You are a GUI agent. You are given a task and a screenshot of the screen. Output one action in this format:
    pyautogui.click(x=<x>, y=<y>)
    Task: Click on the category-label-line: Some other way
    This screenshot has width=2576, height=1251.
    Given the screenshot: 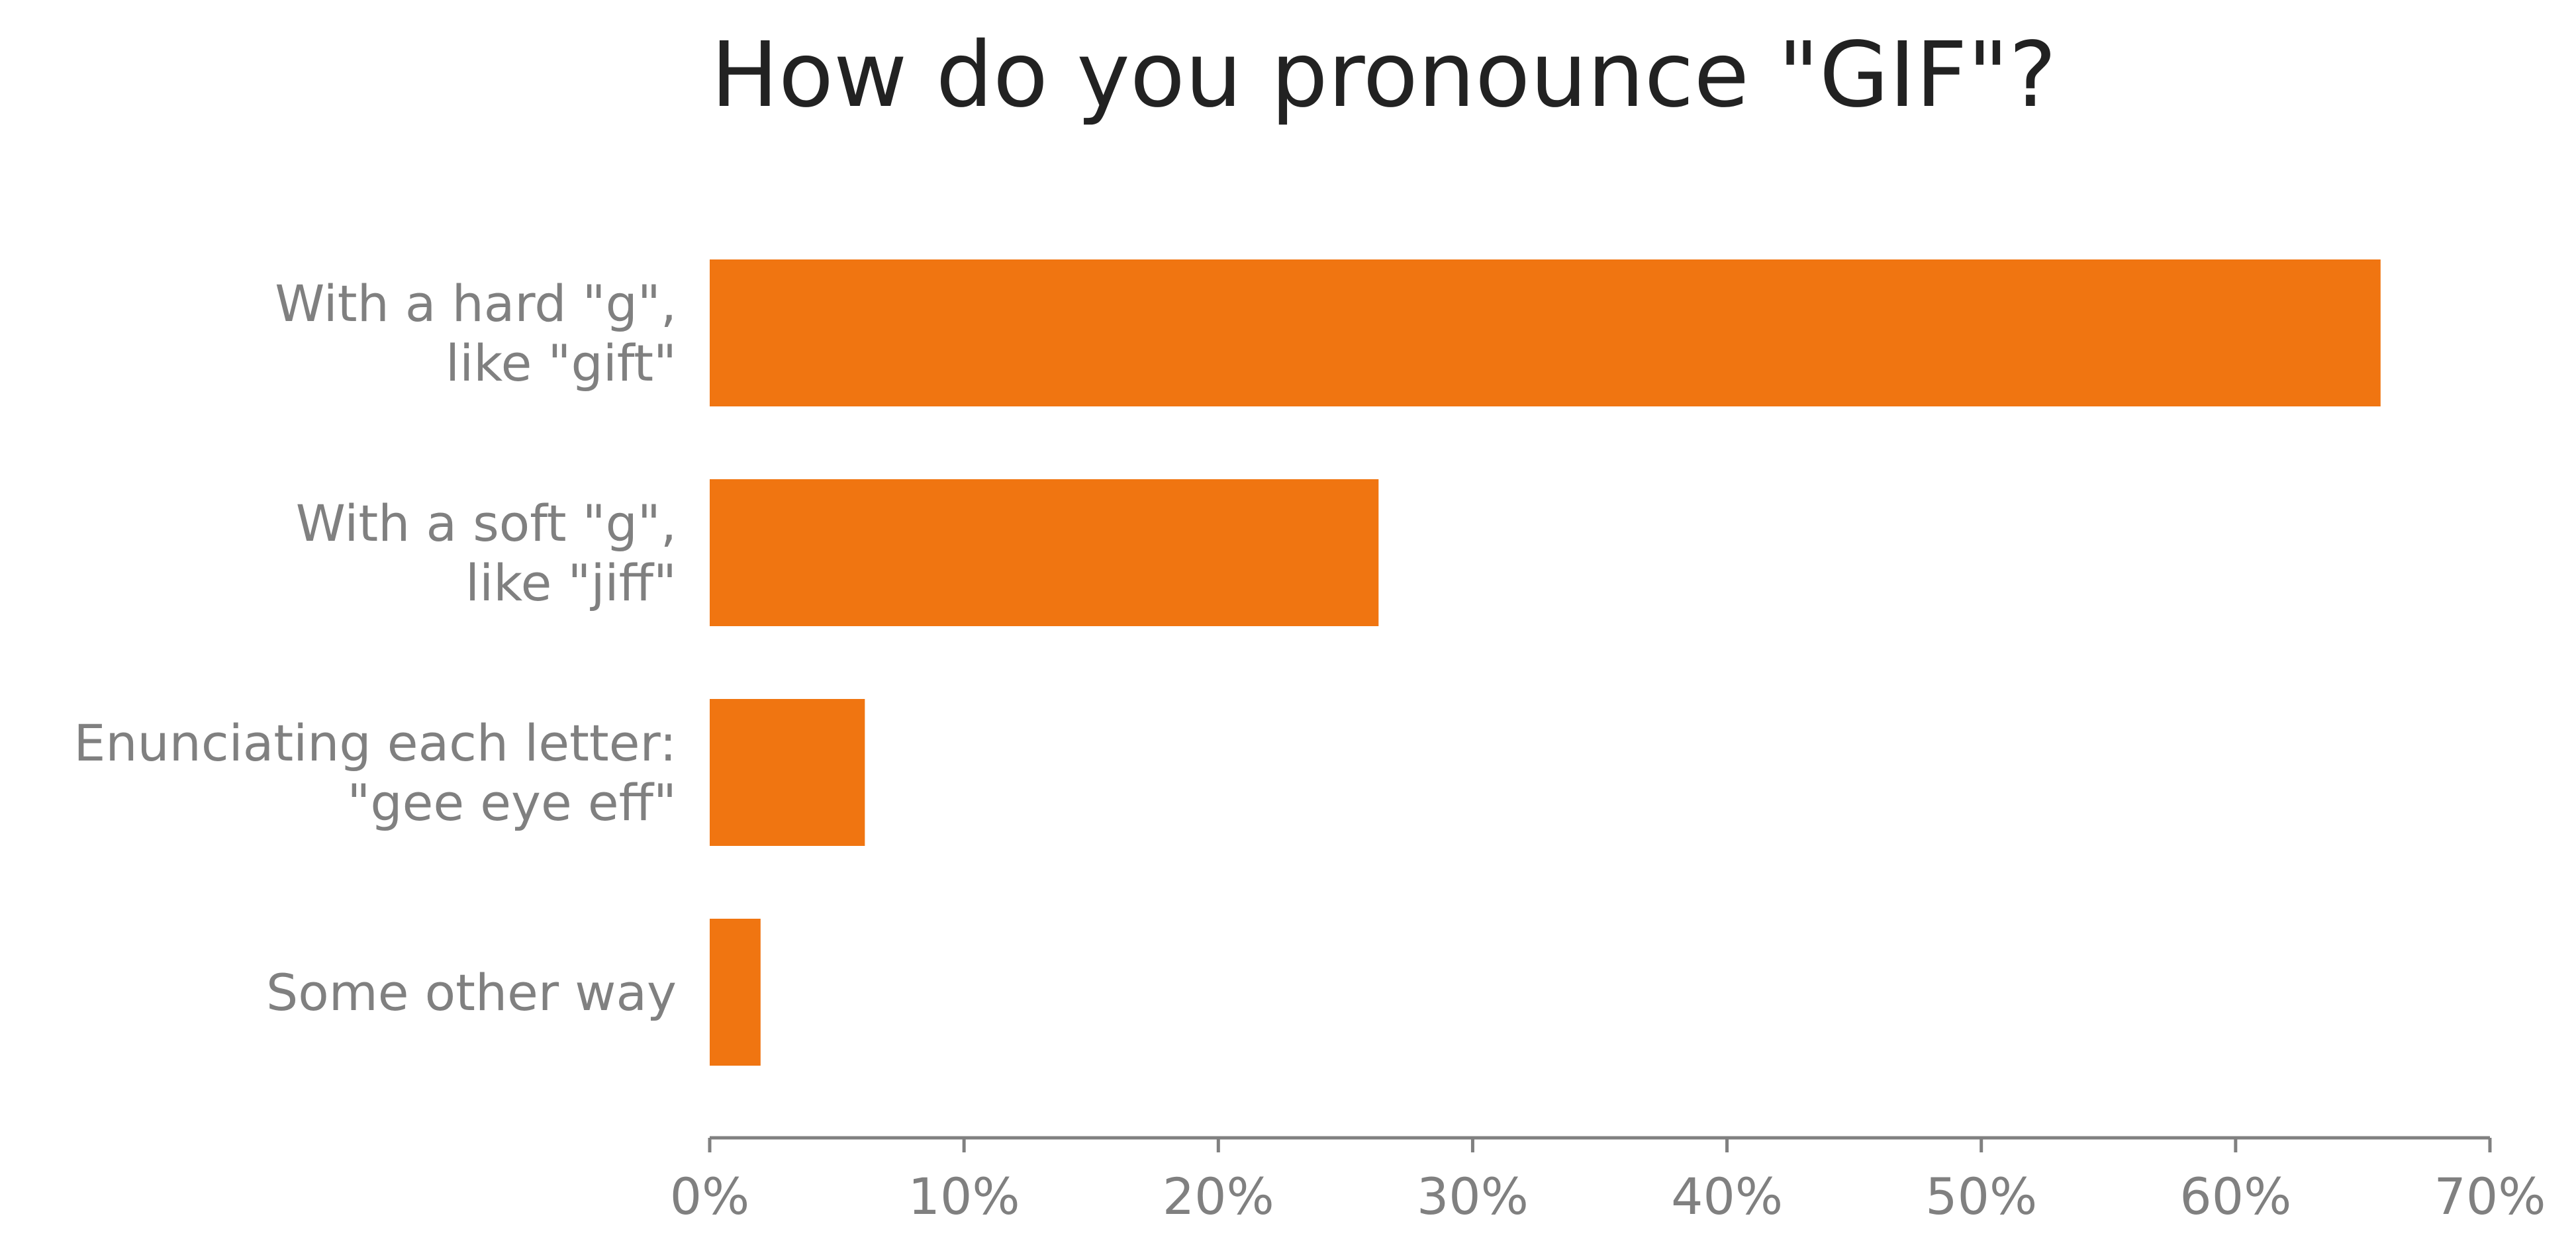 What is the action you would take?
    pyautogui.click(x=471, y=992)
    